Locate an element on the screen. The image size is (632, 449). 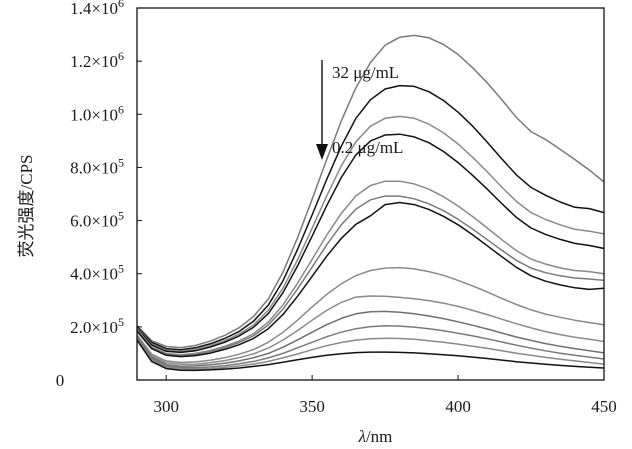
y-tick-label: 4.0×10⁵ is located at coordinates (97, 273).